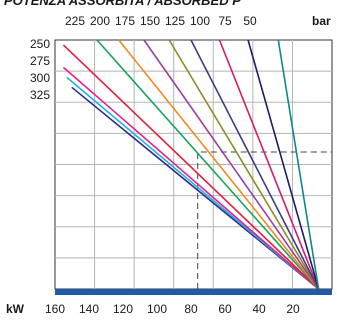  Describe the element at coordinates (122, 4) in the screenshot. I see `chart-title: POTENZA ASSORBITA / ABSORBED P` at that location.